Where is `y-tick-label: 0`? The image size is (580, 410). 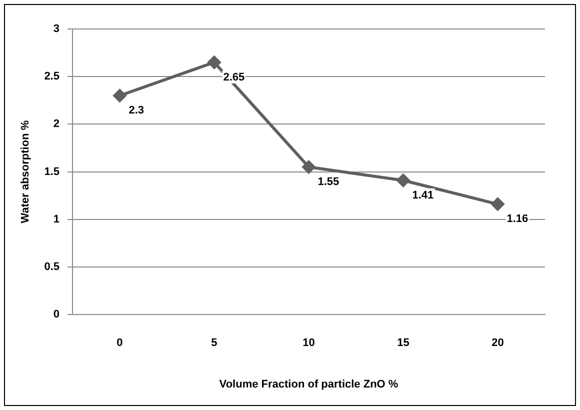 y-tick-label: 0 is located at coordinates (56, 314).